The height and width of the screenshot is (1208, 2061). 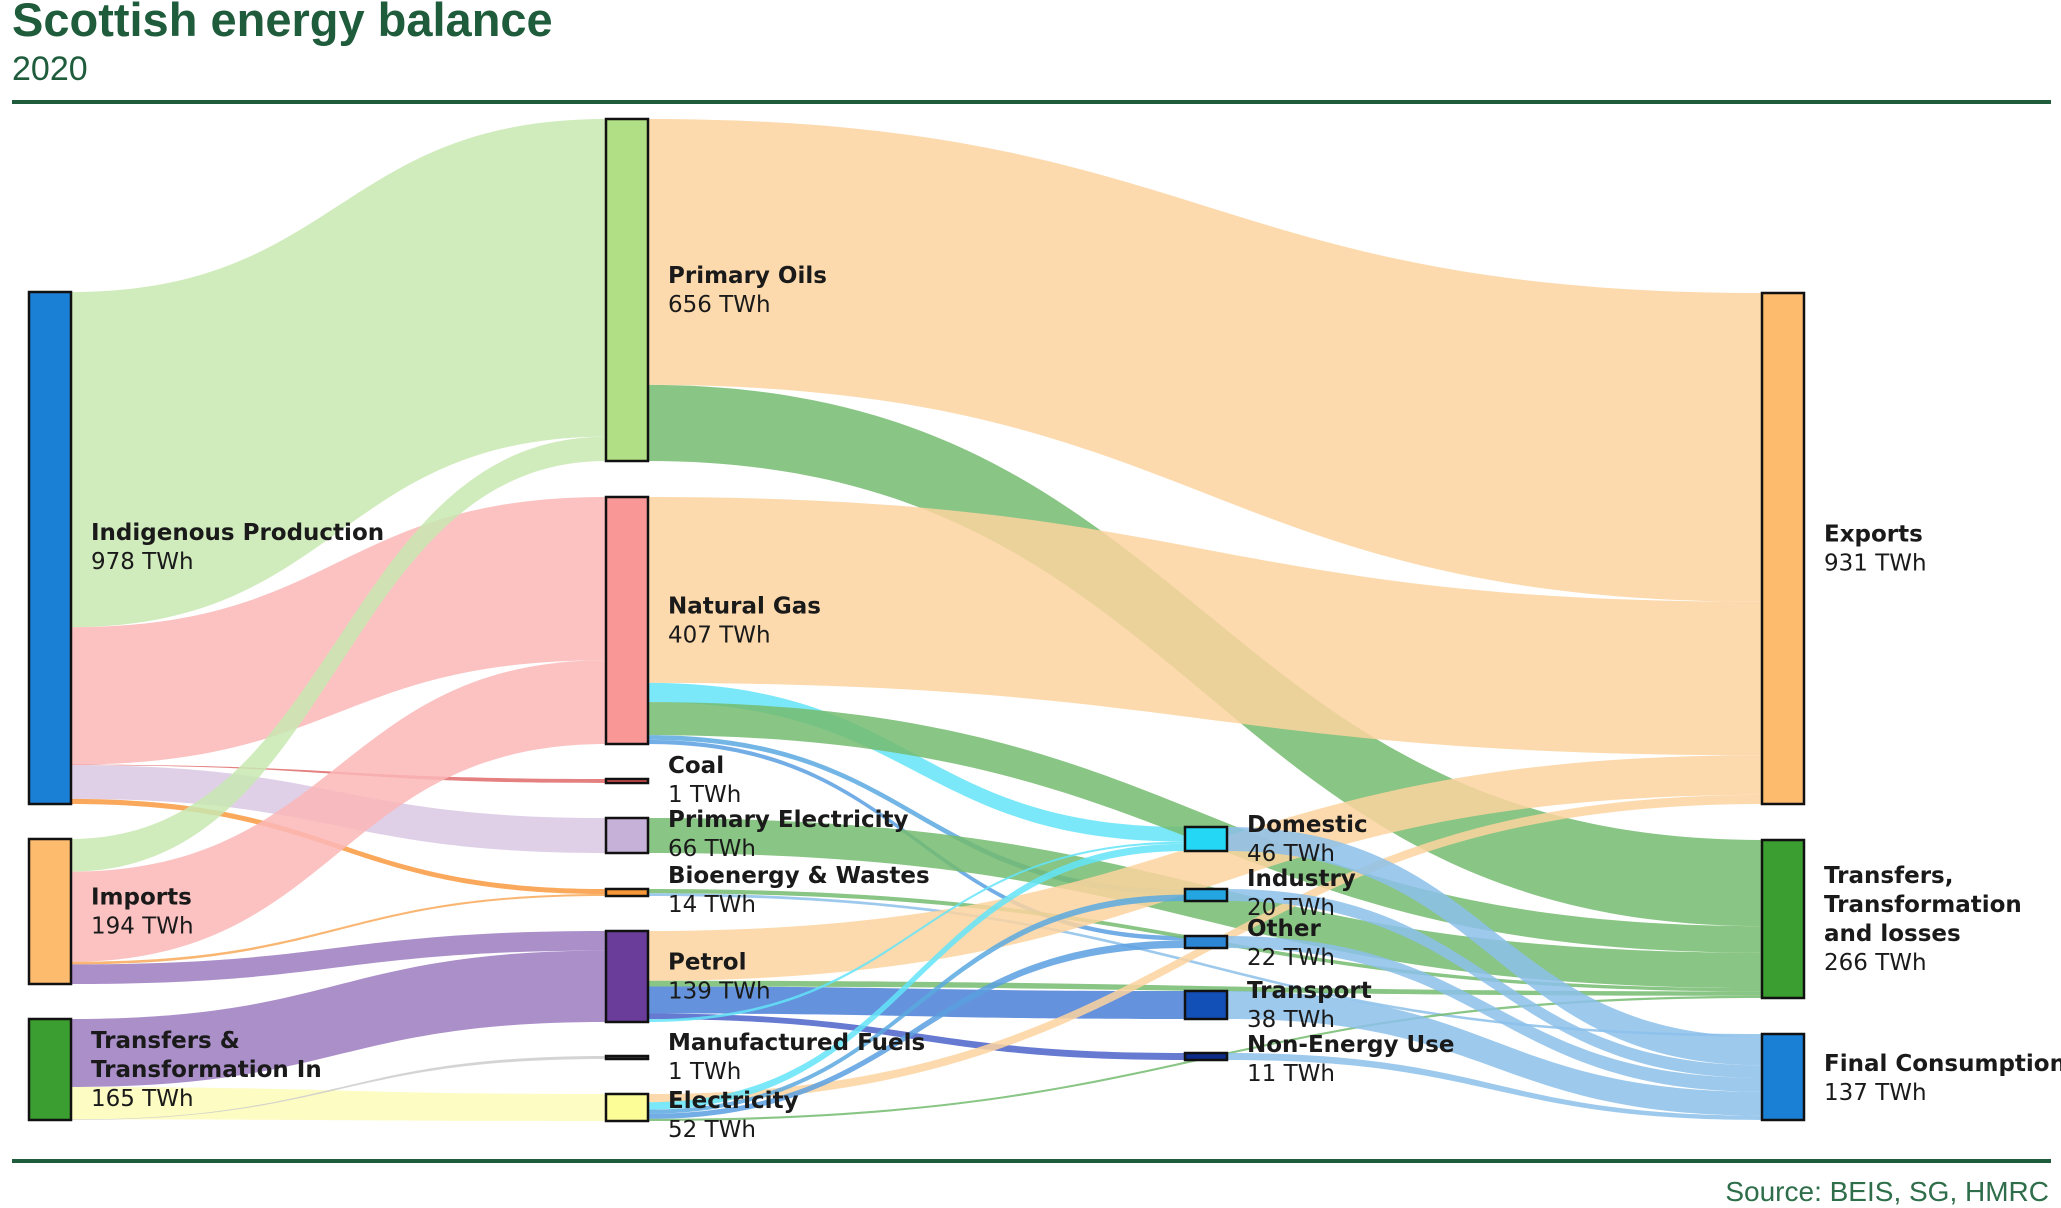 What do you see at coordinates (916, 931) in the screenshot?
I see `flow-petrol-to-domestic` at bounding box center [916, 931].